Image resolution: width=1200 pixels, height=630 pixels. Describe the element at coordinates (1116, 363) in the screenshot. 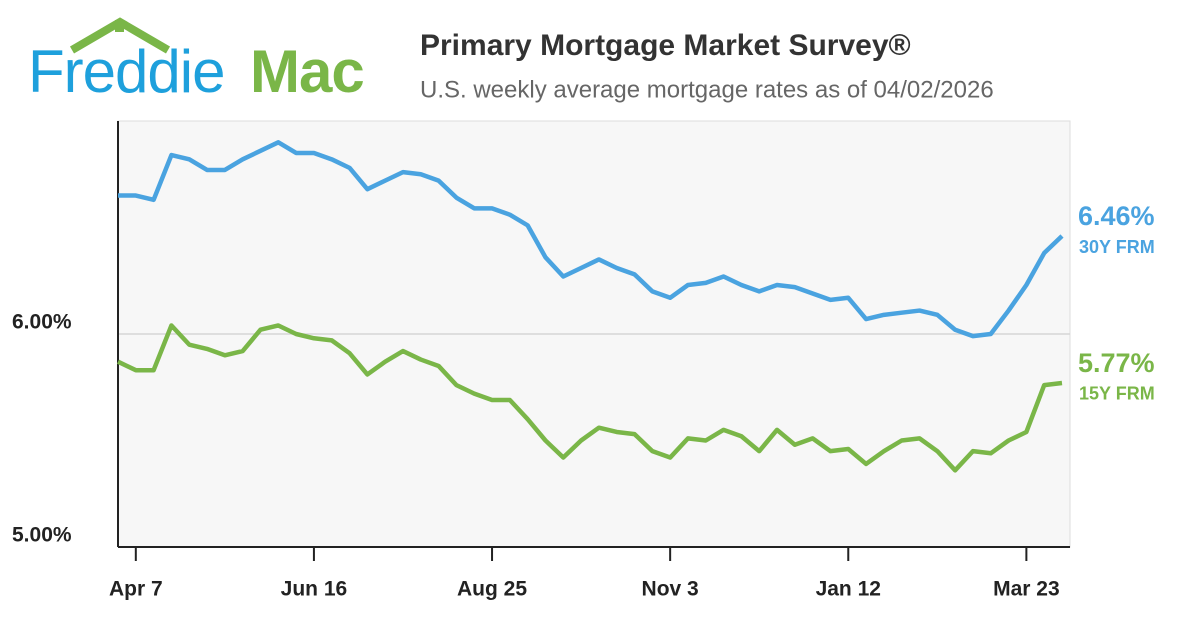

I see `end-value-label: 5.77%` at that location.